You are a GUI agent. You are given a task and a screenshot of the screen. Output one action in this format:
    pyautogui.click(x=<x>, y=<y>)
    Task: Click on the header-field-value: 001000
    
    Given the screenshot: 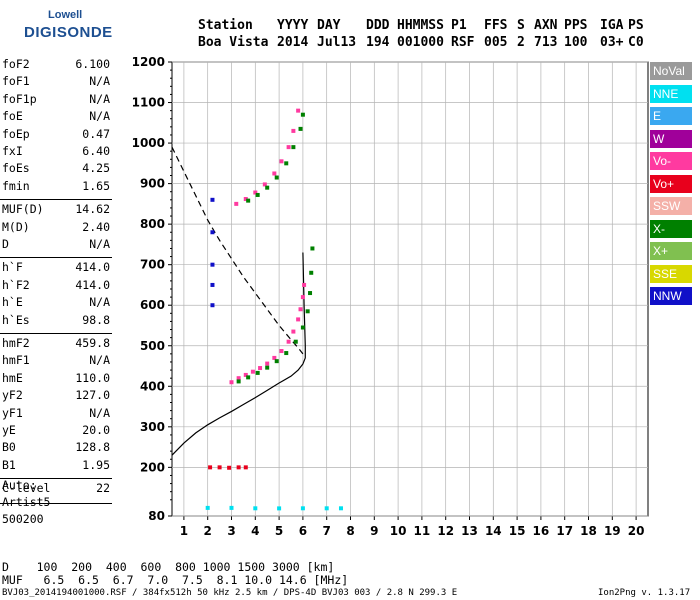 What is the action you would take?
    pyautogui.click(x=420, y=42)
    